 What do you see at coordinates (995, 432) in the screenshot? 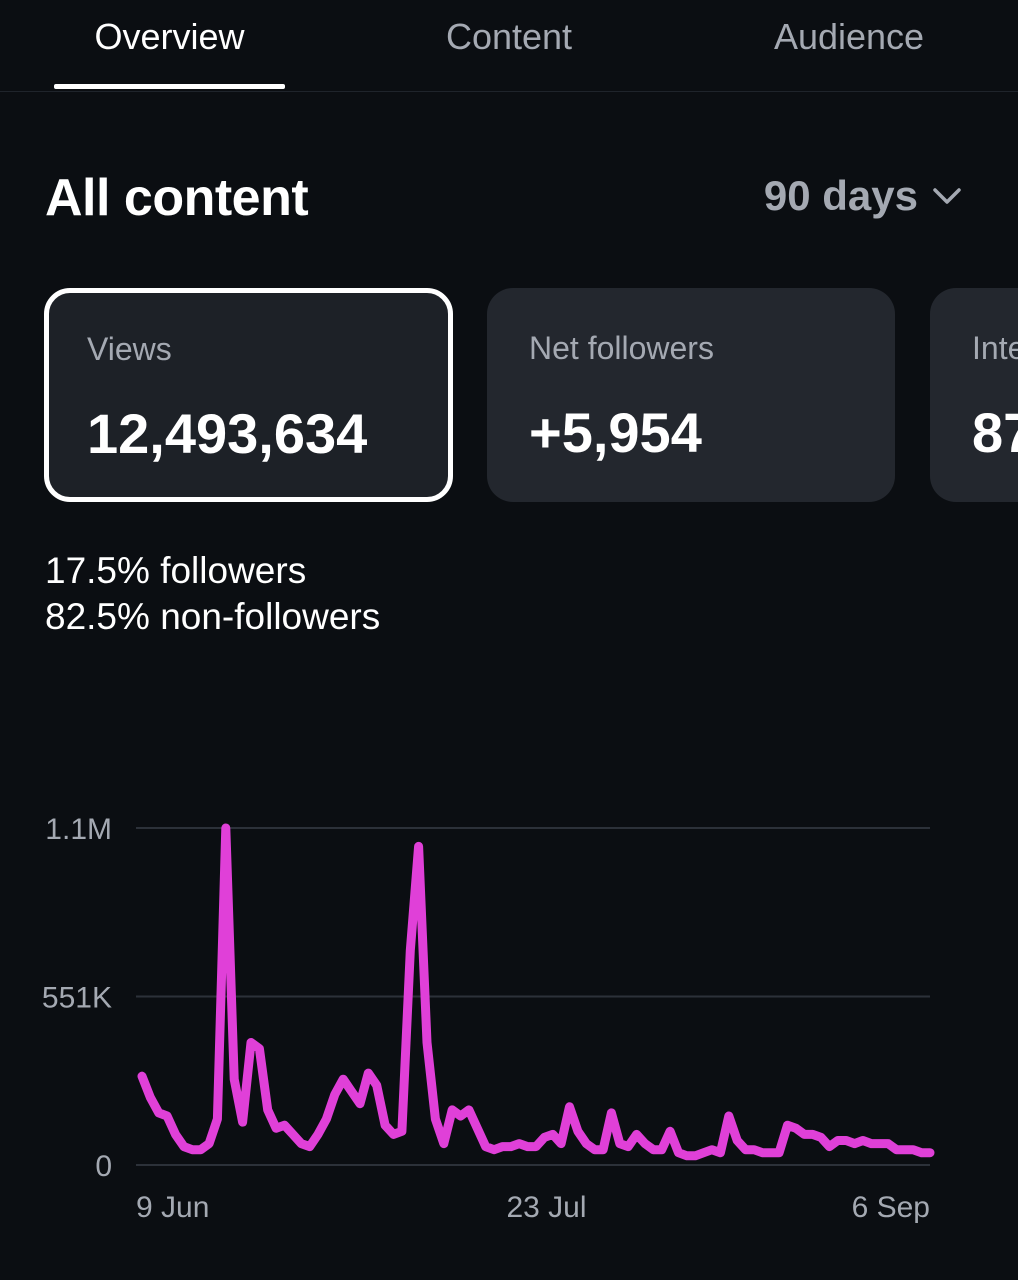
I see `metric-value: 87` at bounding box center [995, 432].